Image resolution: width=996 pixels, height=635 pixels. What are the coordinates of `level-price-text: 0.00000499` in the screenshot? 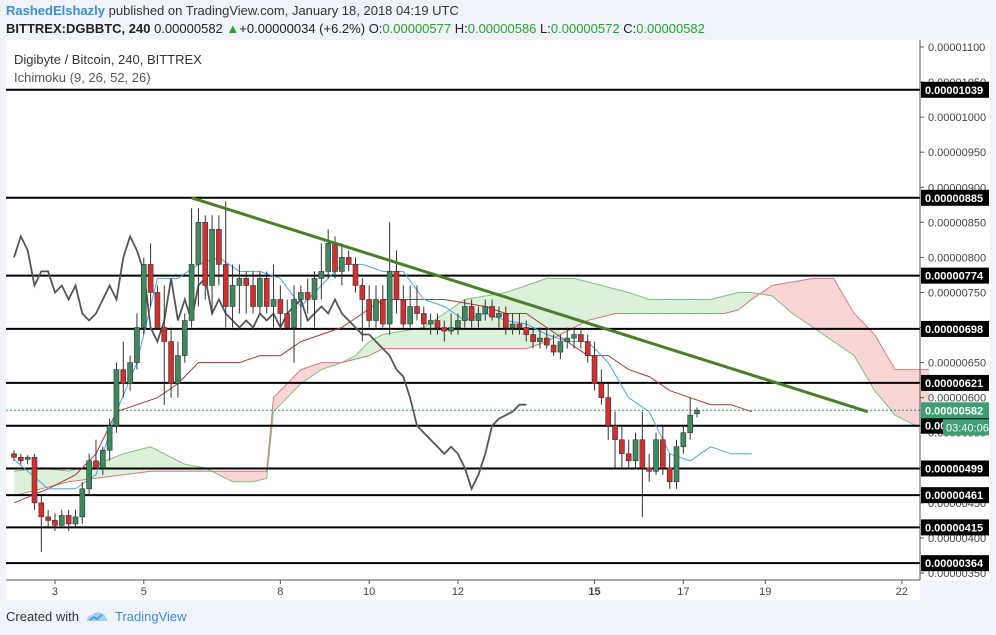 It's located at (954, 469).